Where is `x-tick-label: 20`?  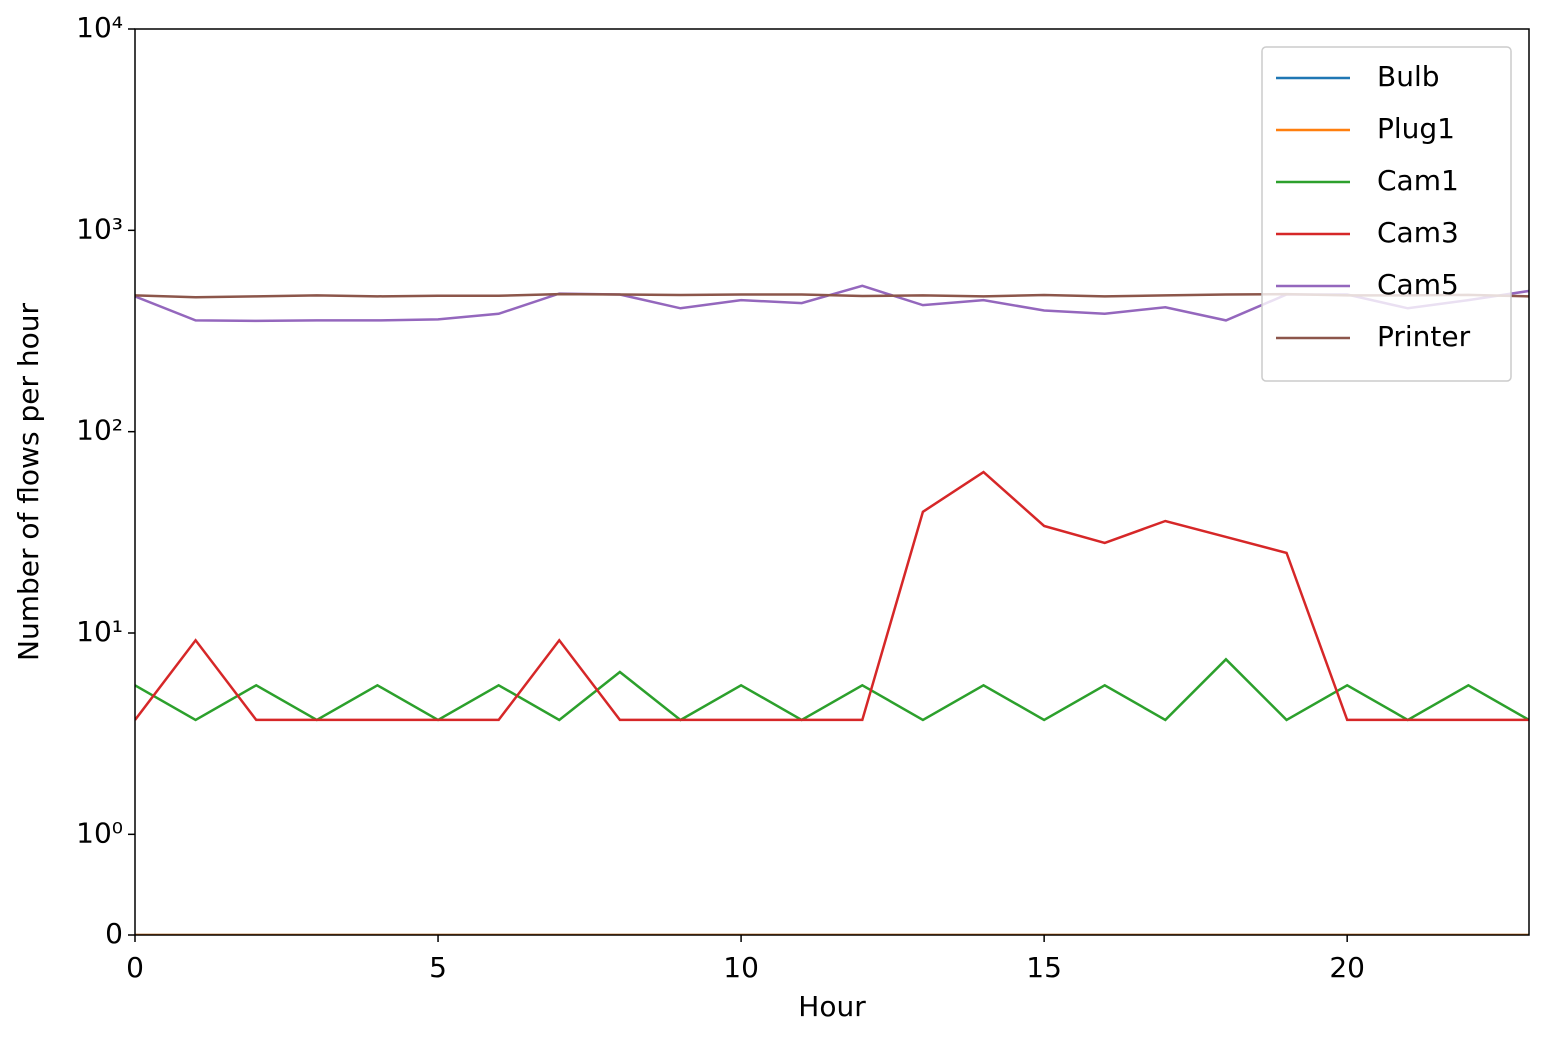
x-tick-label: 20 is located at coordinates (1347, 967).